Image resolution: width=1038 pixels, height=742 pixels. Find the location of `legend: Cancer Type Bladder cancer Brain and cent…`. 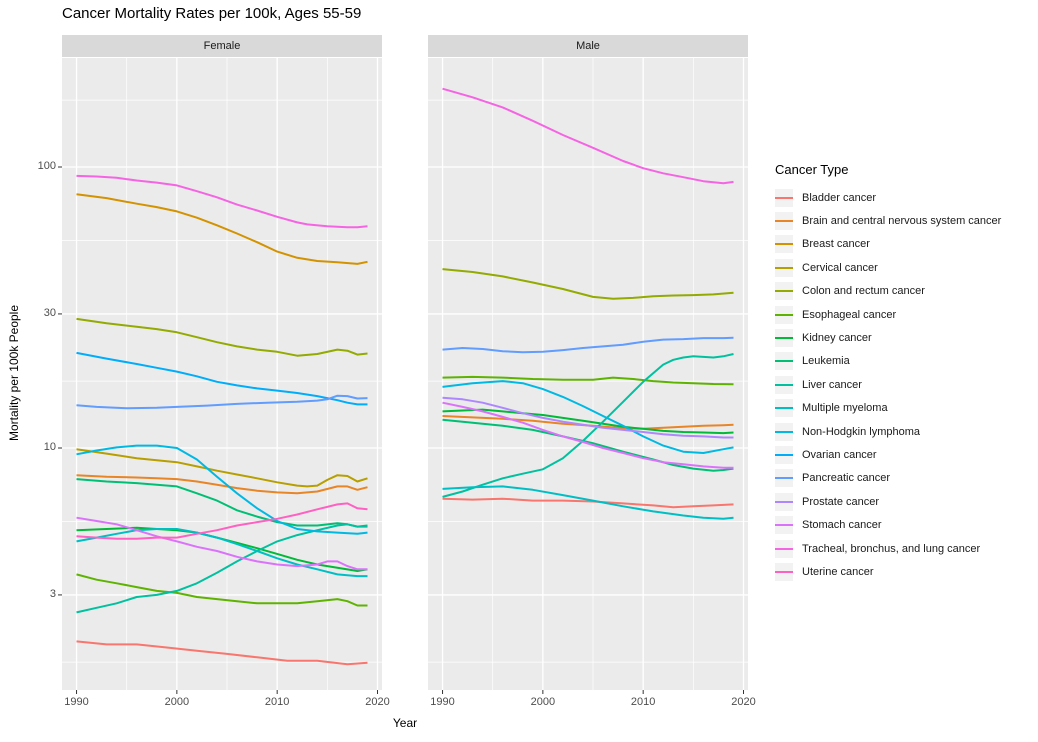

legend: Cancer Type Bladder cancer Brain and cent… is located at coordinates (888, 373).